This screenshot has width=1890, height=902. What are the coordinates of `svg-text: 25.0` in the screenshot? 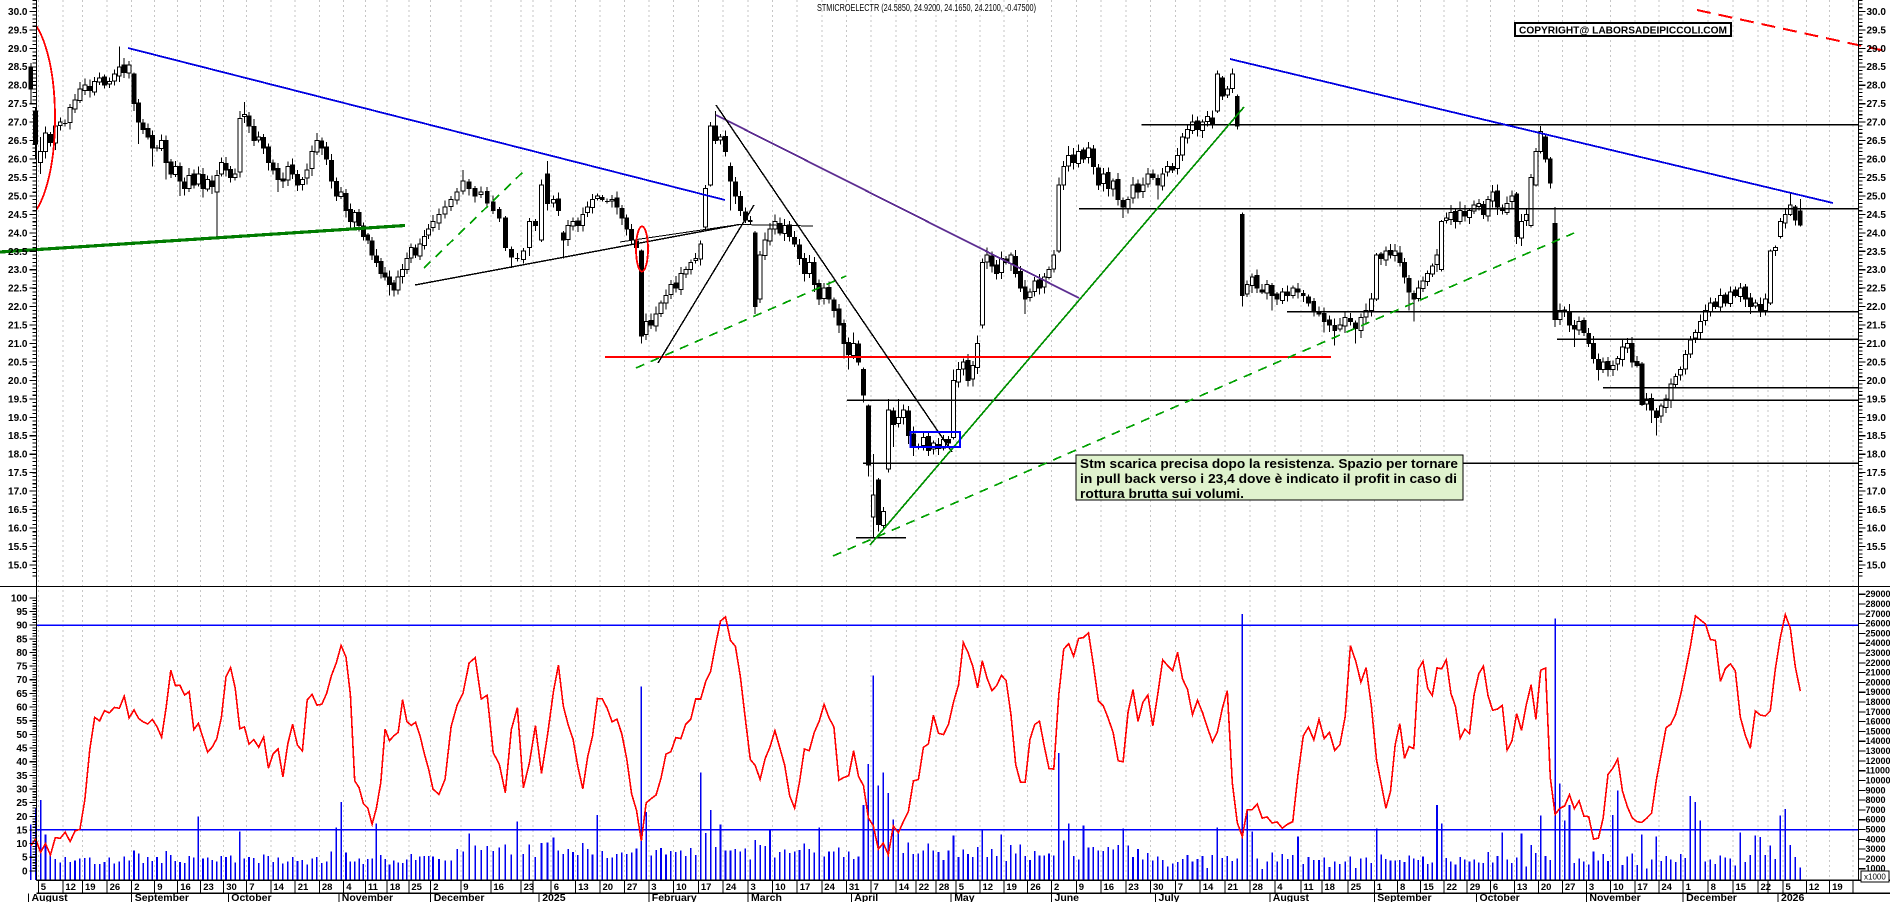 It's located at (1877, 196).